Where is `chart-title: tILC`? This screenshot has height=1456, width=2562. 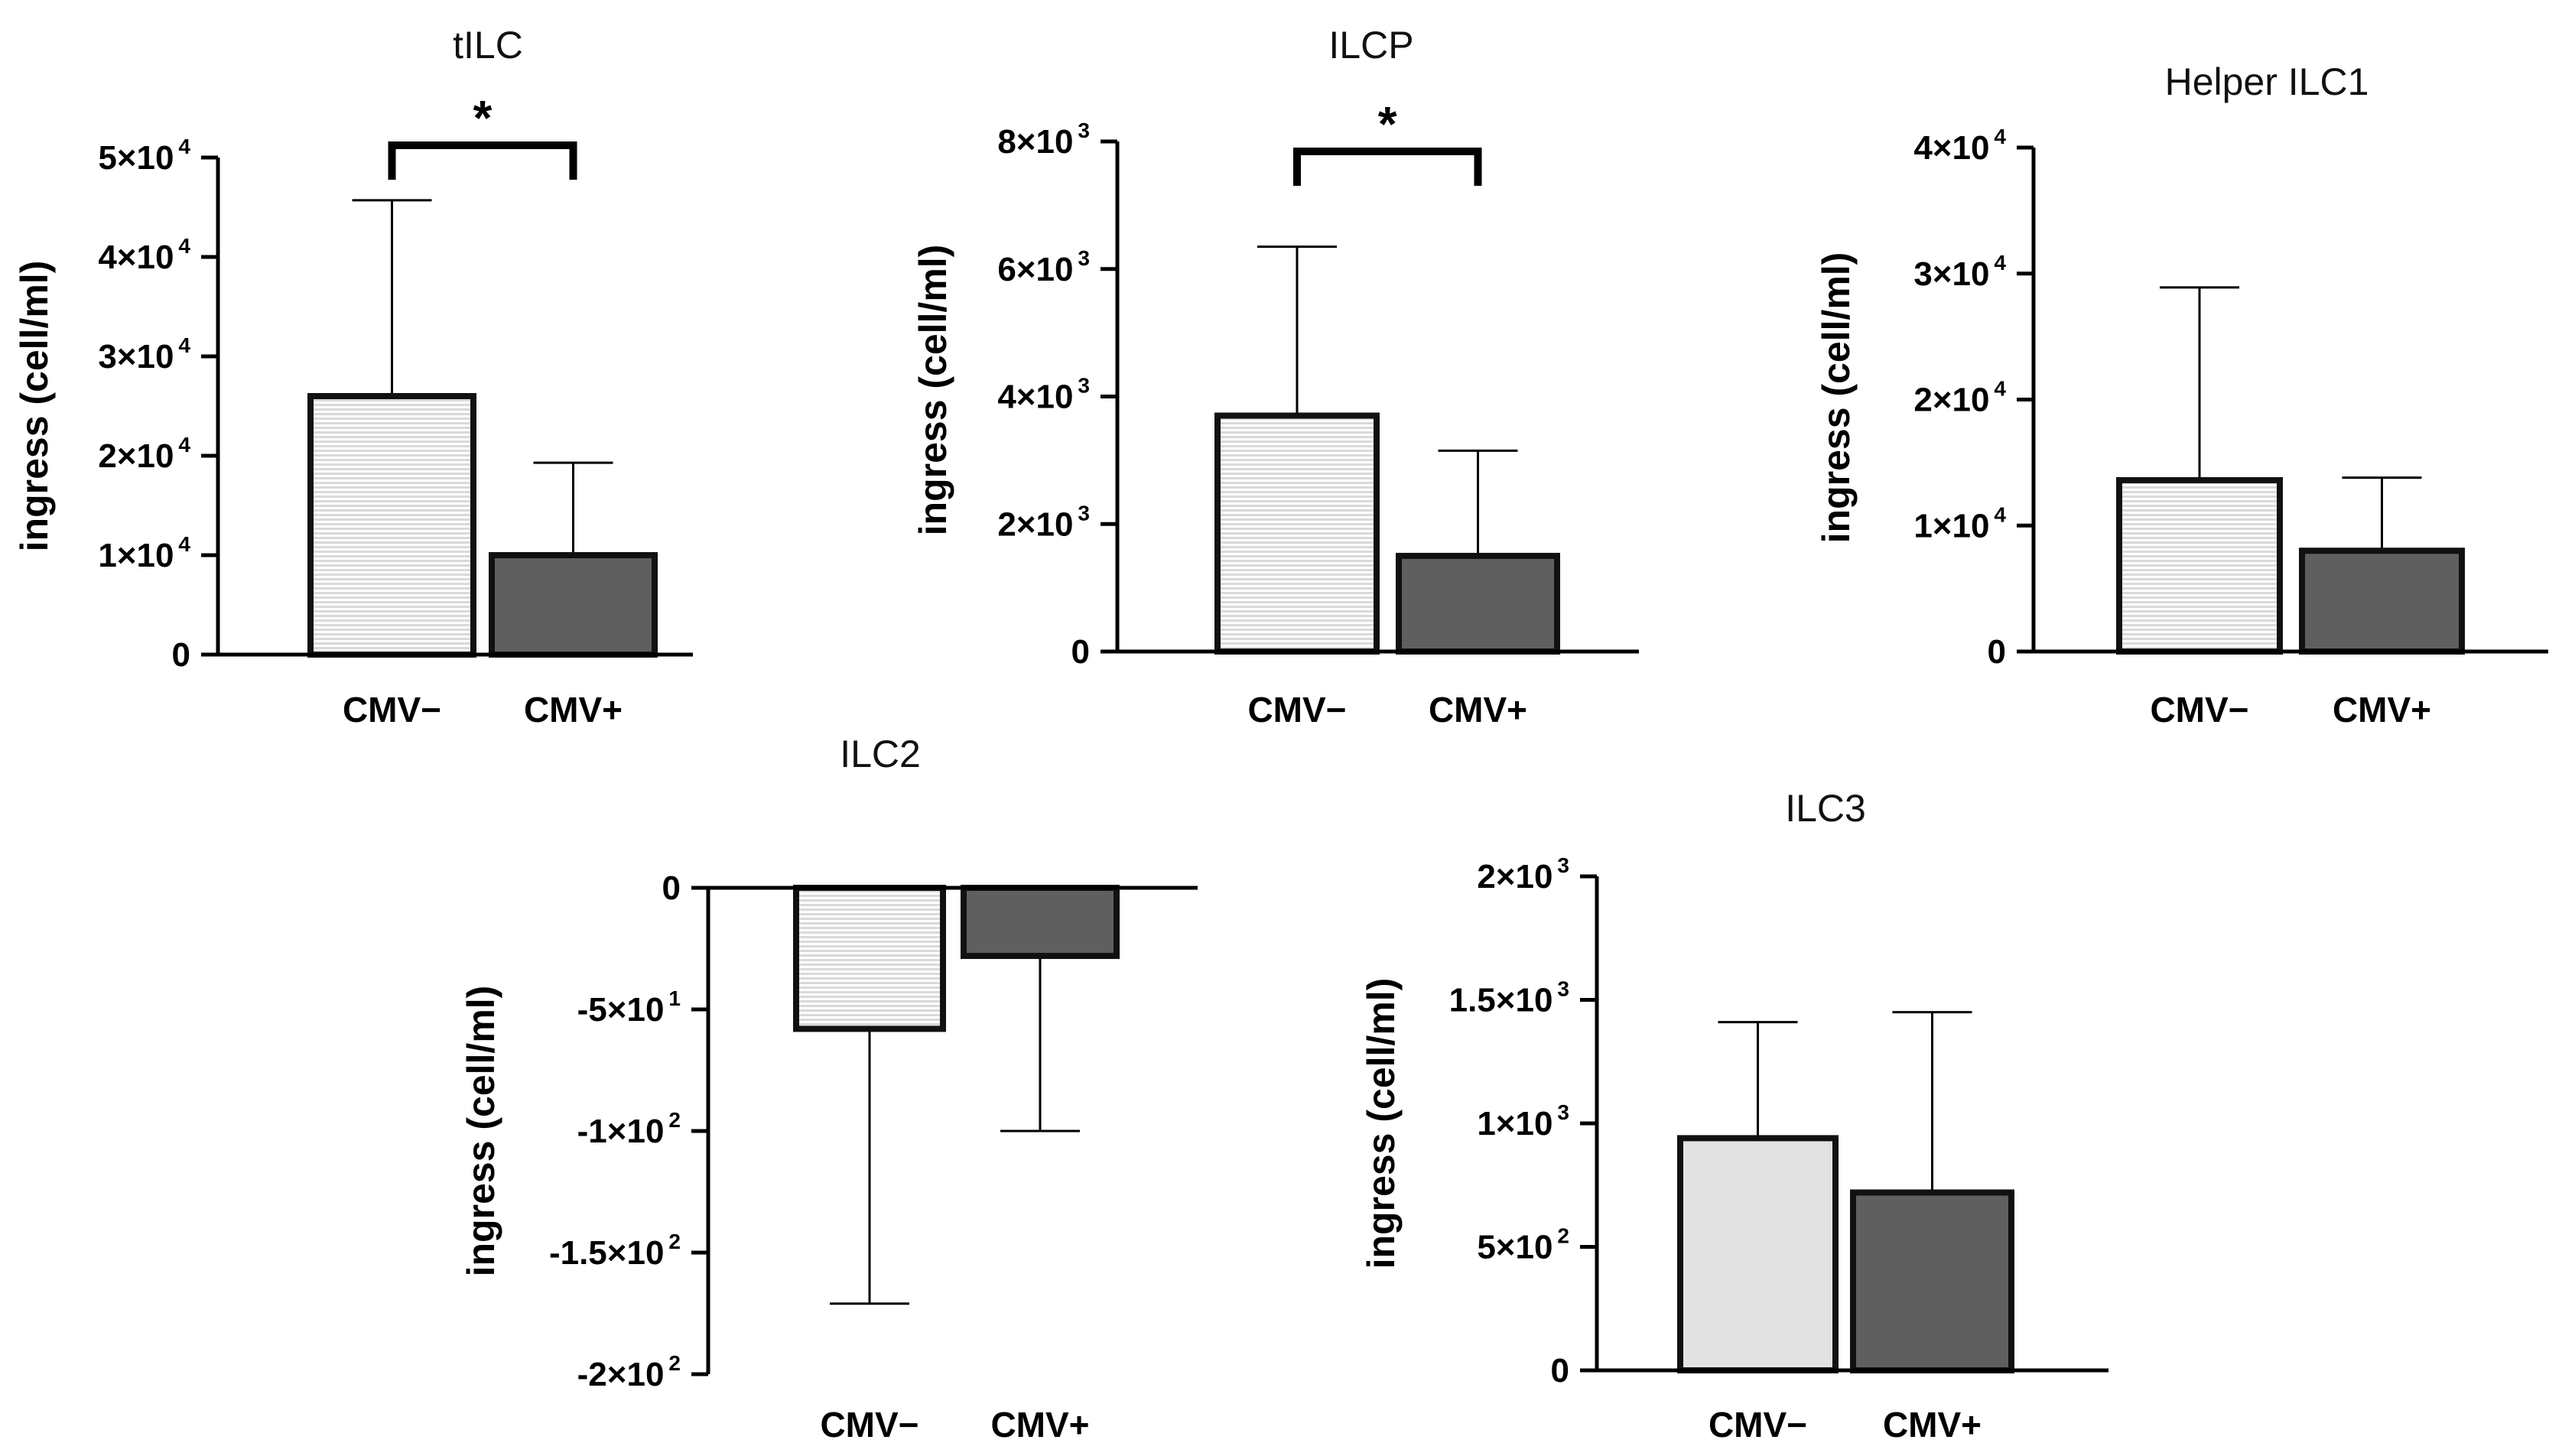
chart-title: tILC is located at coordinates (488, 45).